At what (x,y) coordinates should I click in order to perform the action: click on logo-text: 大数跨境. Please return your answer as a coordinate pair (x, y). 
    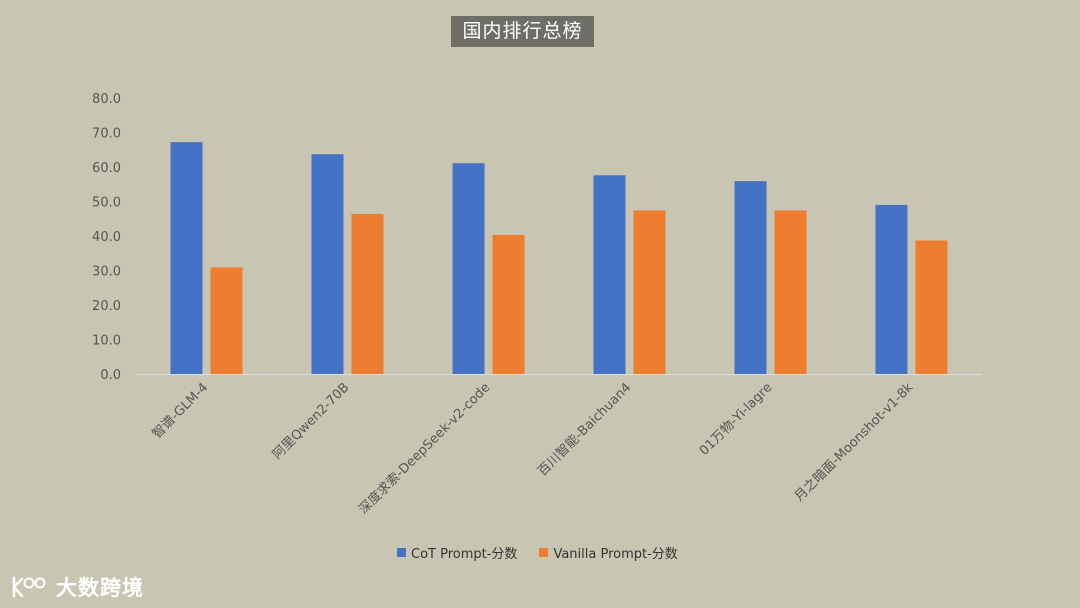
    Looking at the image, I should click on (100, 588).